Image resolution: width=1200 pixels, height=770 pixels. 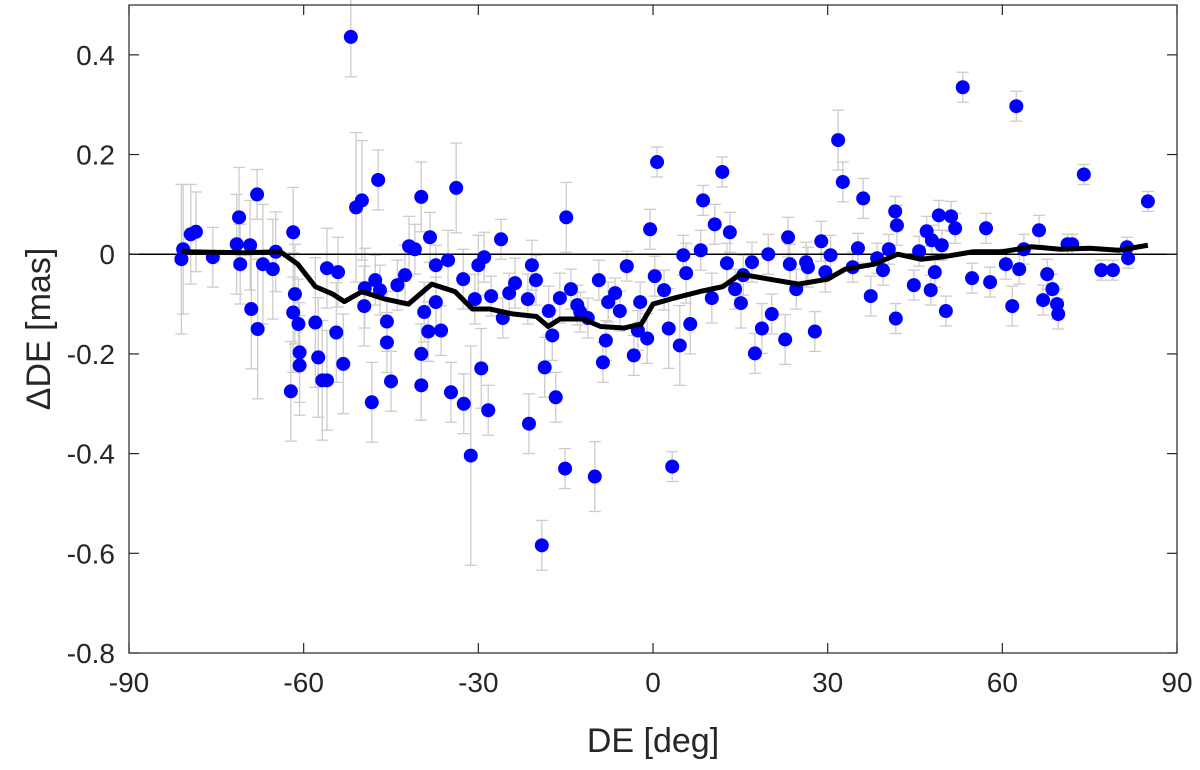 What do you see at coordinates (827, 682) in the screenshot?
I see `x-tick-label: 30` at bounding box center [827, 682].